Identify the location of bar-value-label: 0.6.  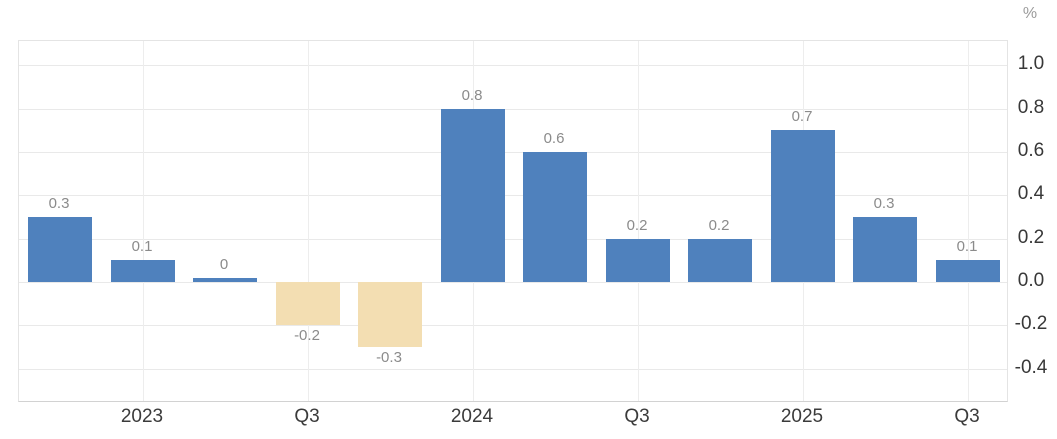
(554, 138).